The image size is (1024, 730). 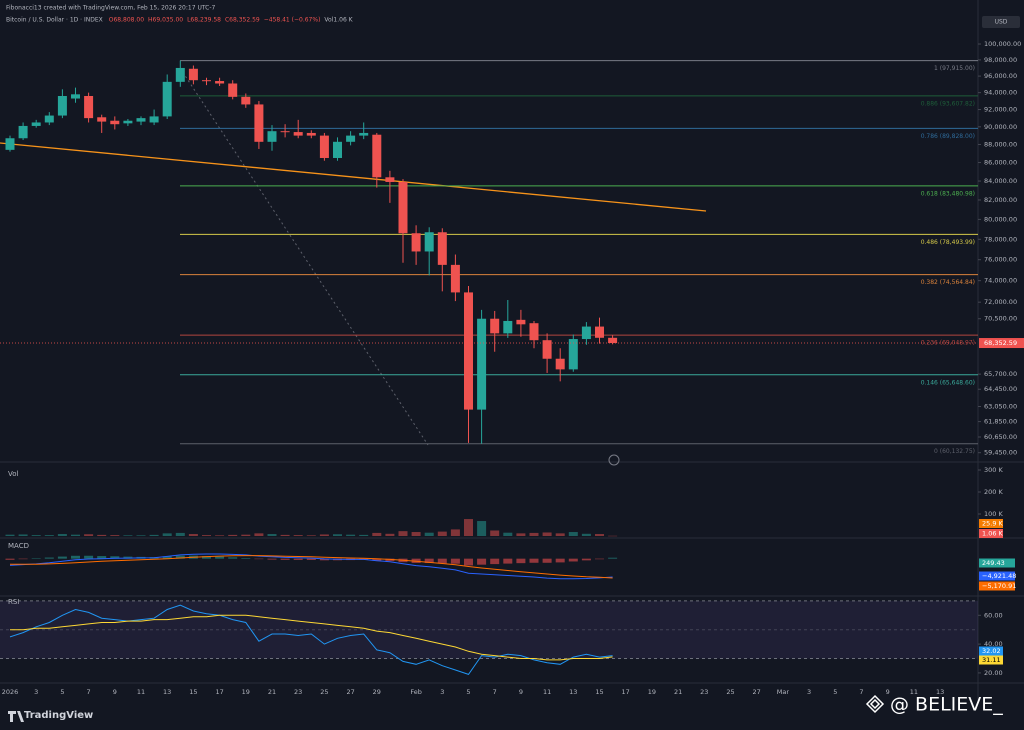 I want to click on x-tick-label: 17, so click(x=626, y=692).